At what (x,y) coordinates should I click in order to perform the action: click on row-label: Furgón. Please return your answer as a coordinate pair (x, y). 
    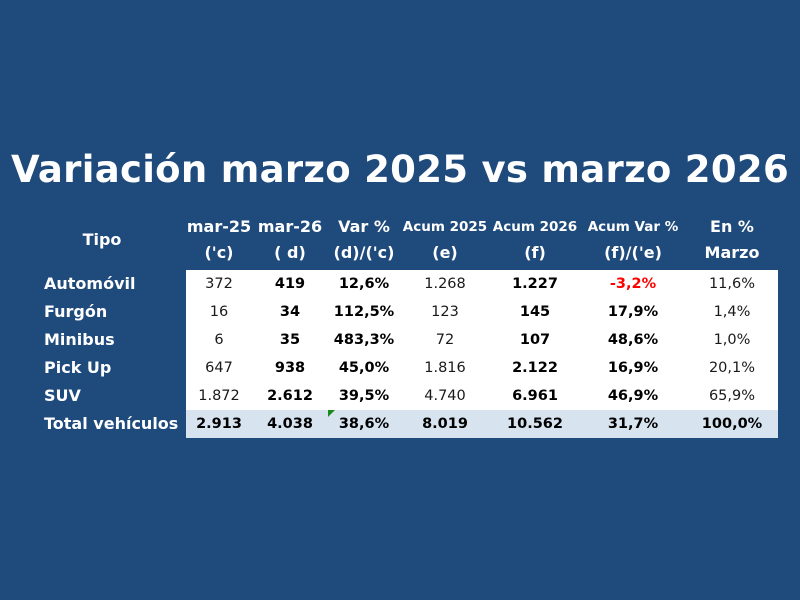
    Looking at the image, I should click on (76, 311).